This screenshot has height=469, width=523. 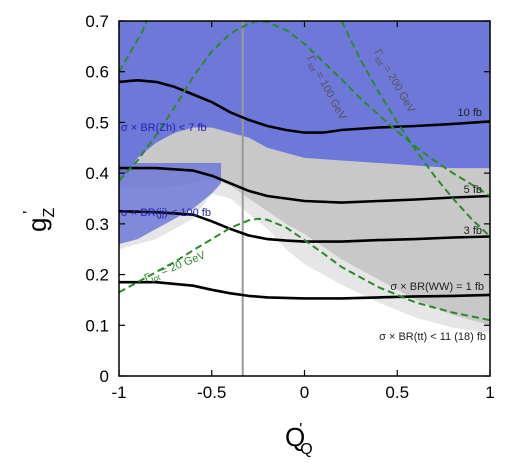 What do you see at coordinates (166, 213) in the screenshot?
I see `region-label-jj: σ × BR(jj) < 100 fb` at bounding box center [166, 213].